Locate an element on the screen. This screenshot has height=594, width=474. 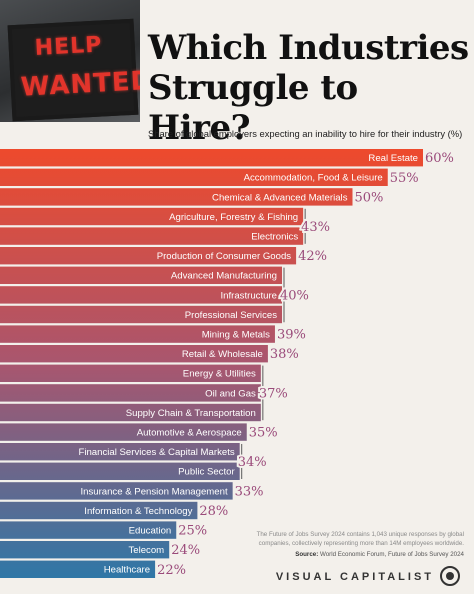
value-label-10: 34% is located at coordinates (252, 462).